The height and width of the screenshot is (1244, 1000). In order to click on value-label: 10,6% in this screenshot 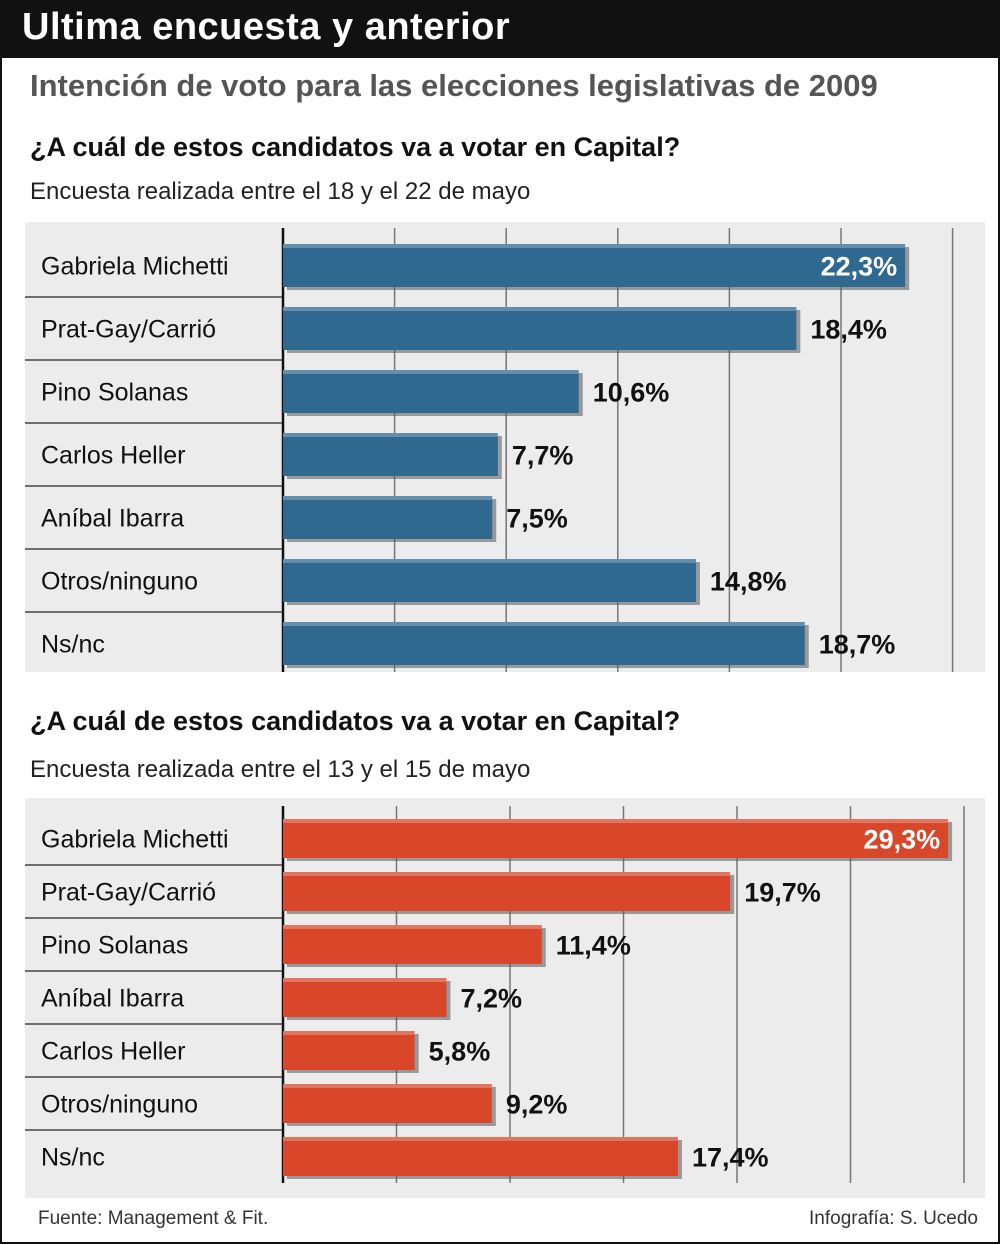, I will do `click(631, 393)`.